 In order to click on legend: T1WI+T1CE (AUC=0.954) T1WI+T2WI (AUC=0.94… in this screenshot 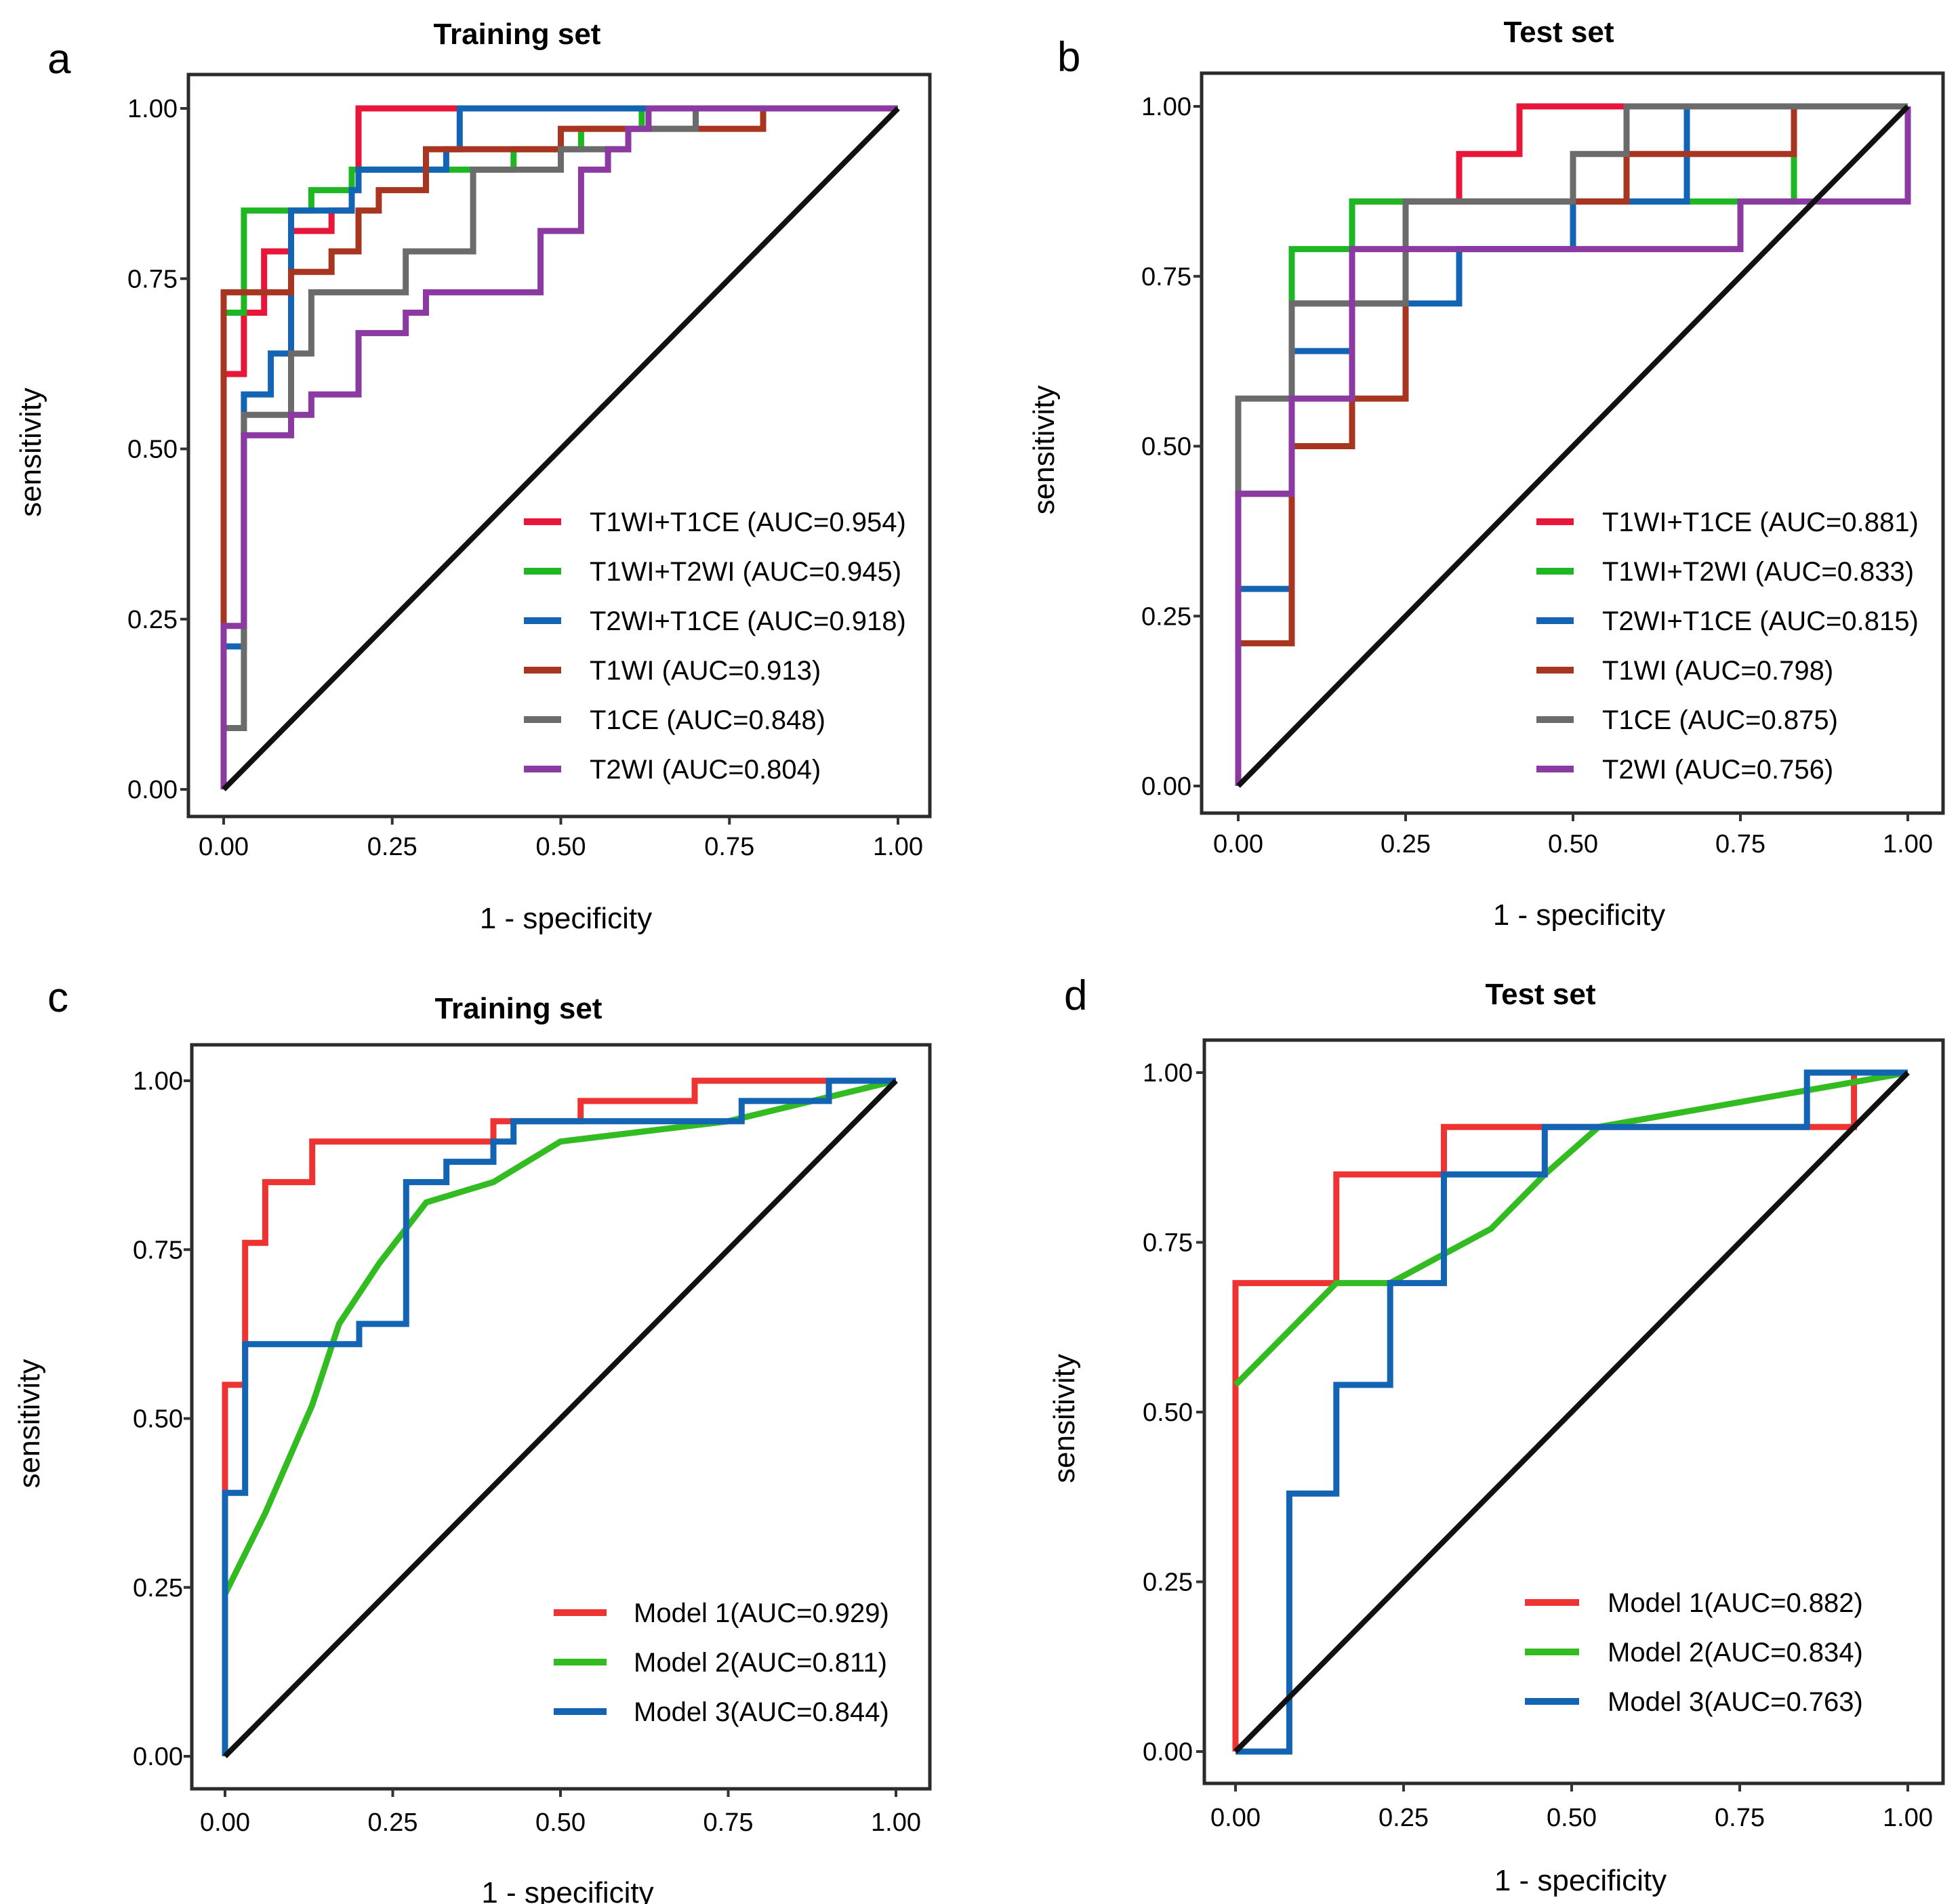, I will do `click(715, 646)`.